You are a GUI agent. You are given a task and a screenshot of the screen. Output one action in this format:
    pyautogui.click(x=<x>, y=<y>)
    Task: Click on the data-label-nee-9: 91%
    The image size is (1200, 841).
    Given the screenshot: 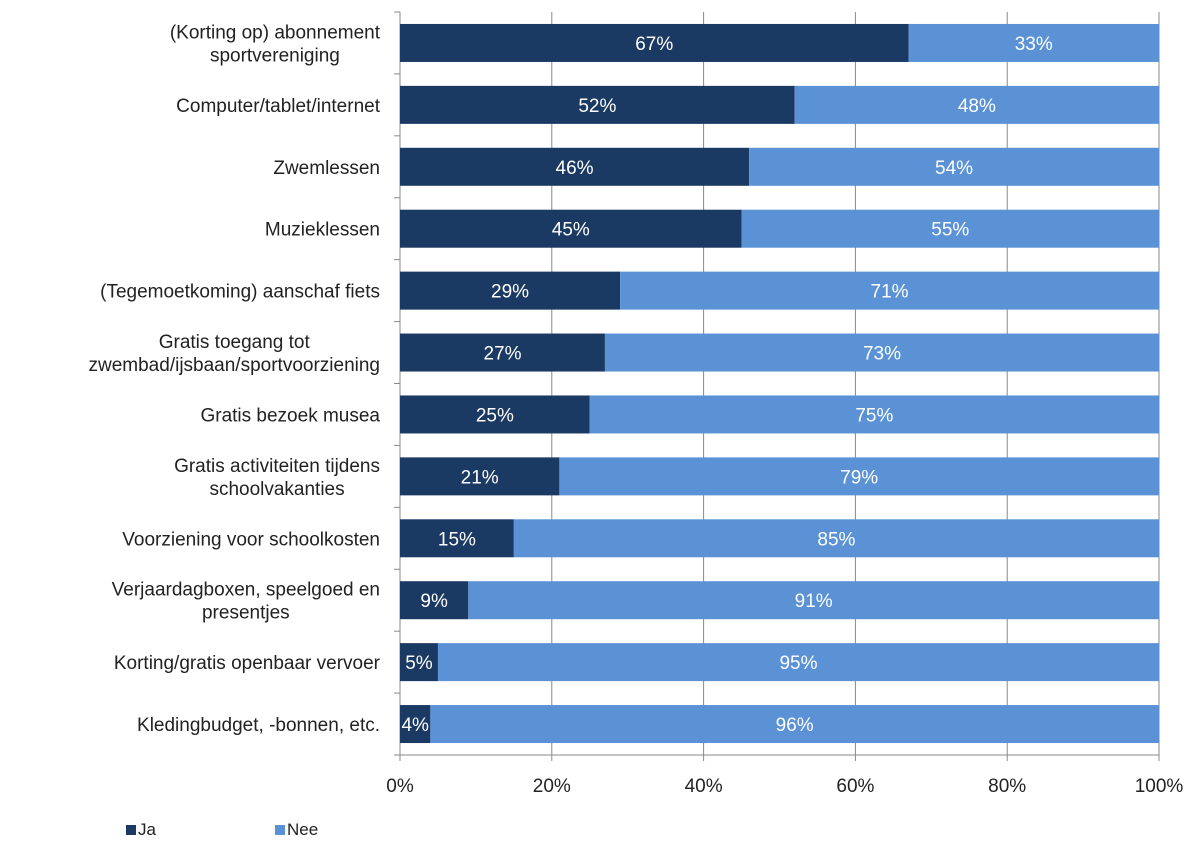 What is the action you would take?
    pyautogui.click(x=814, y=601)
    